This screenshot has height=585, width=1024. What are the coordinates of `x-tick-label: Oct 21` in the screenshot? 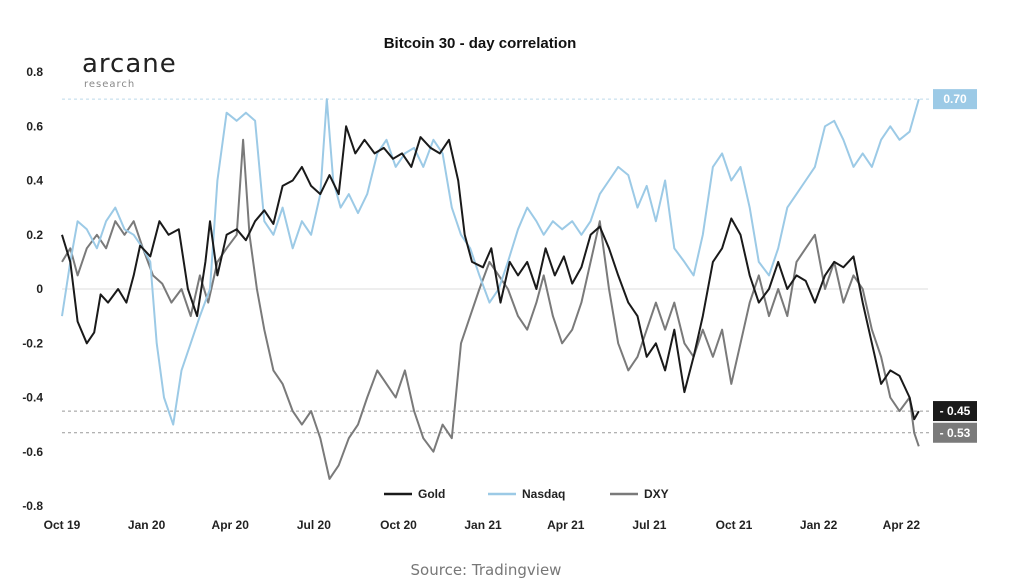 It's located at (734, 525).